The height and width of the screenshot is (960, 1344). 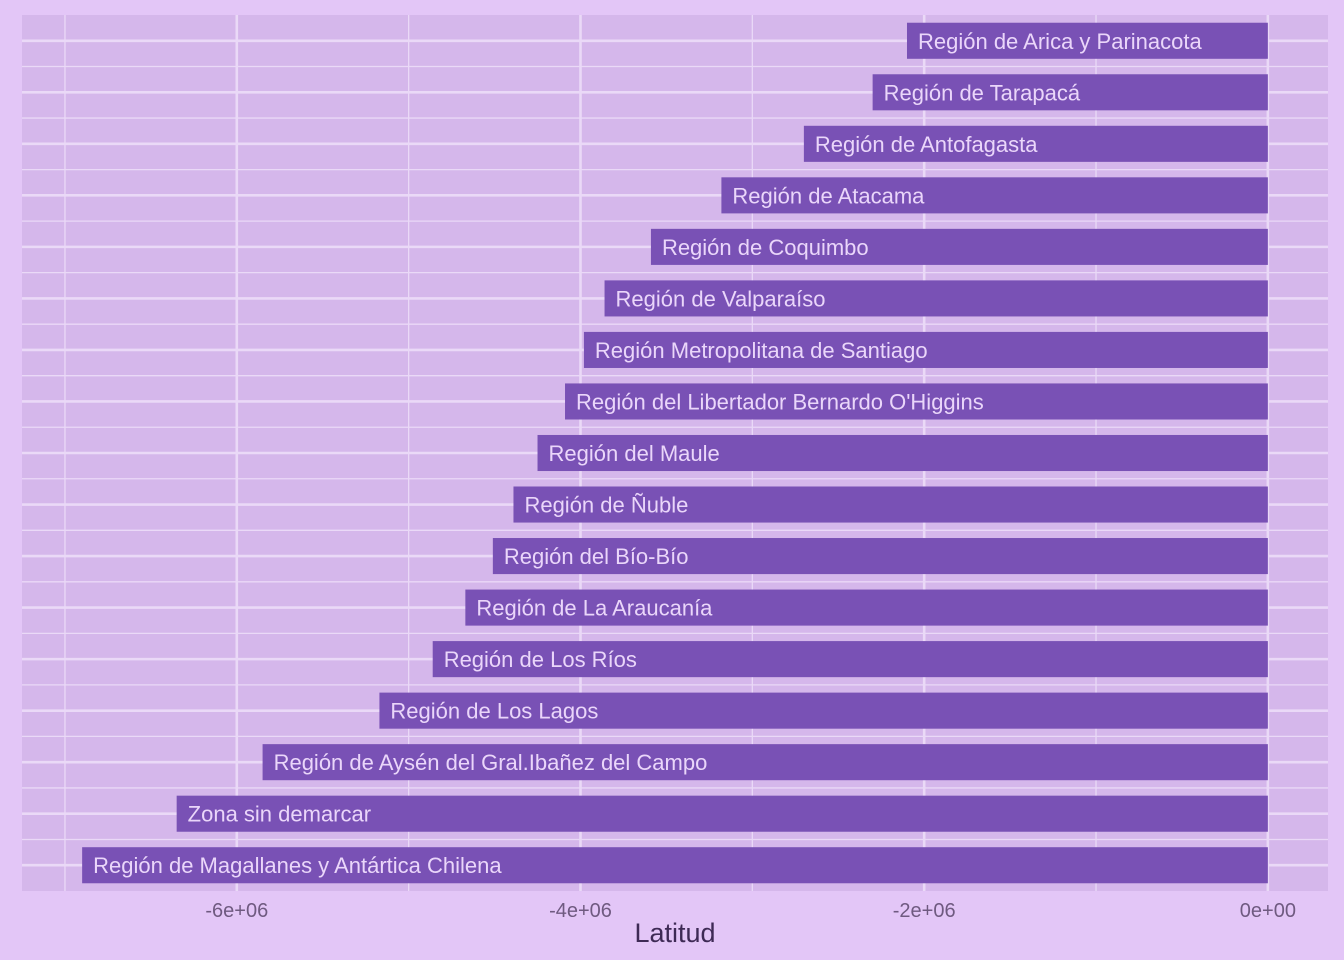 What do you see at coordinates (596, 556) in the screenshot?
I see `bar-label: Región del Bío-Bío` at bounding box center [596, 556].